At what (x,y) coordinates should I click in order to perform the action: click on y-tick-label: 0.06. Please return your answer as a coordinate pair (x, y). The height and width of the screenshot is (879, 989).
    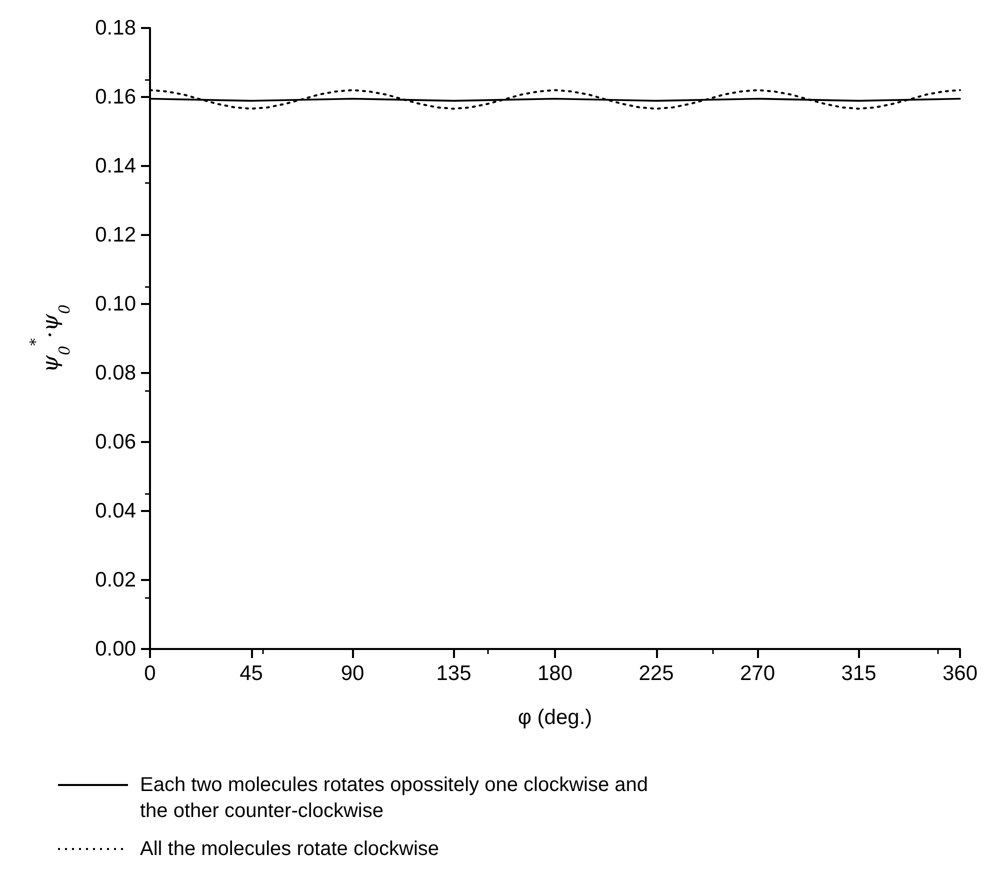
    Looking at the image, I should click on (115, 442).